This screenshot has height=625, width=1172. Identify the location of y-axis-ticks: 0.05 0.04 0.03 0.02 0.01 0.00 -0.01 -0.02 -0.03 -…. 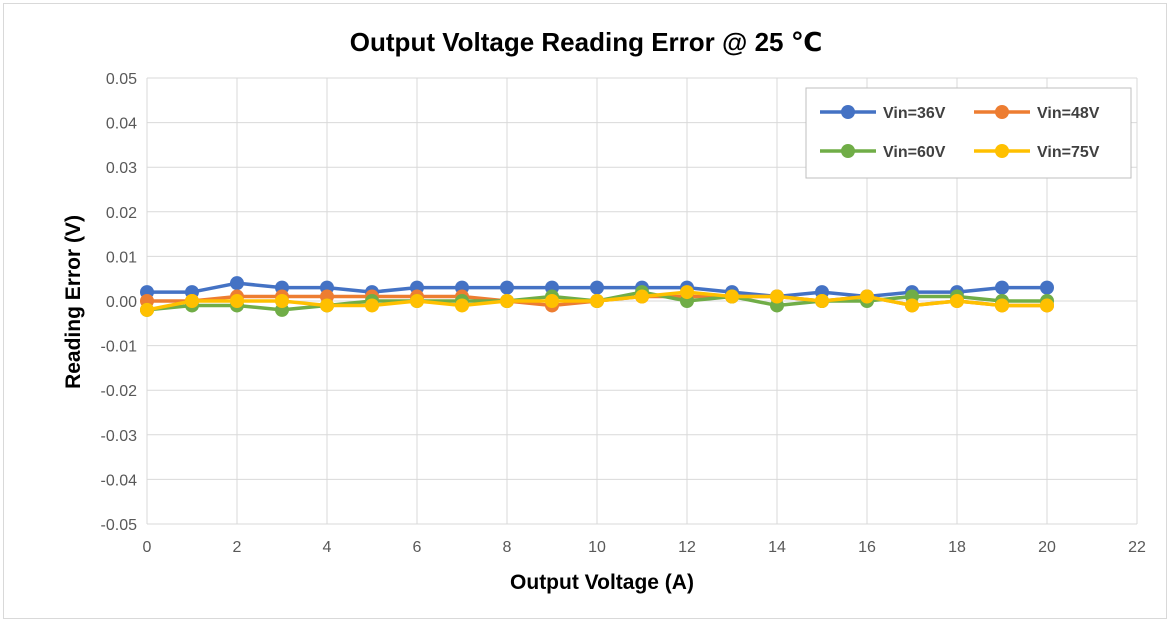
(119, 302).